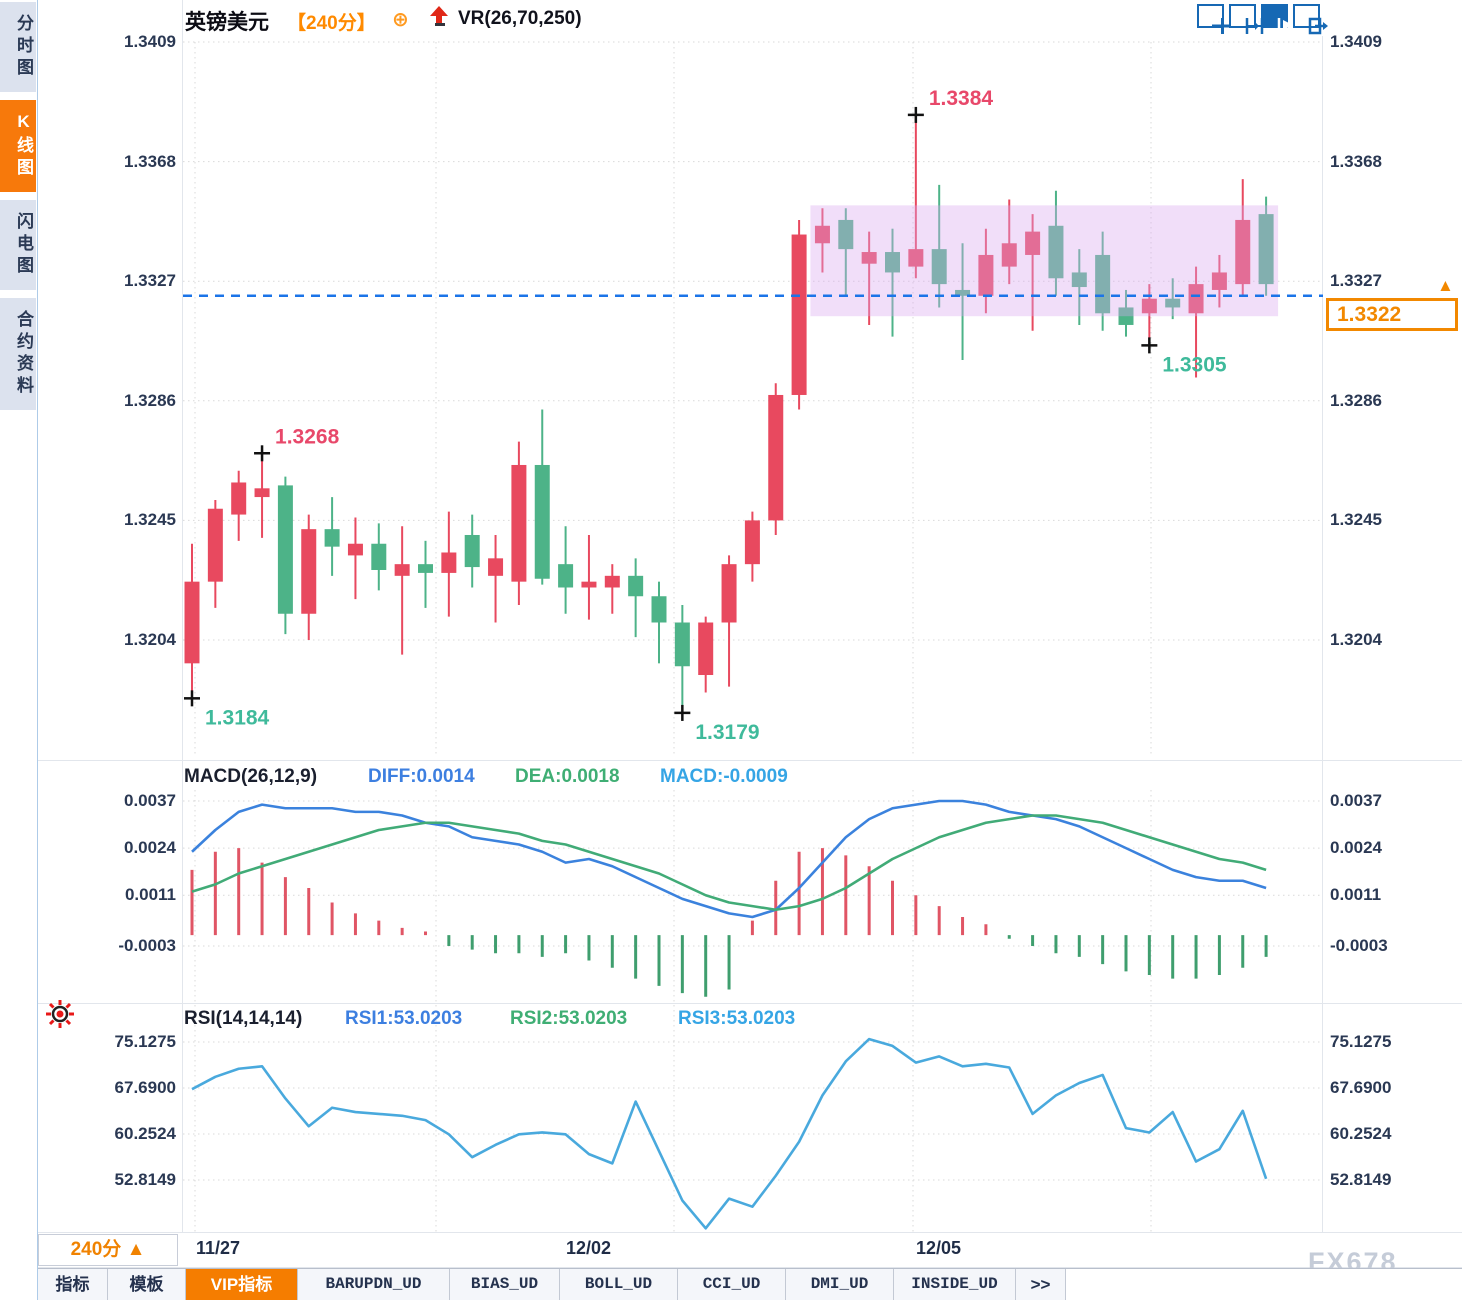 The image size is (1462, 1300). What do you see at coordinates (729, 1133) in the screenshot?
I see `rsi-line` at bounding box center [729, 1133].